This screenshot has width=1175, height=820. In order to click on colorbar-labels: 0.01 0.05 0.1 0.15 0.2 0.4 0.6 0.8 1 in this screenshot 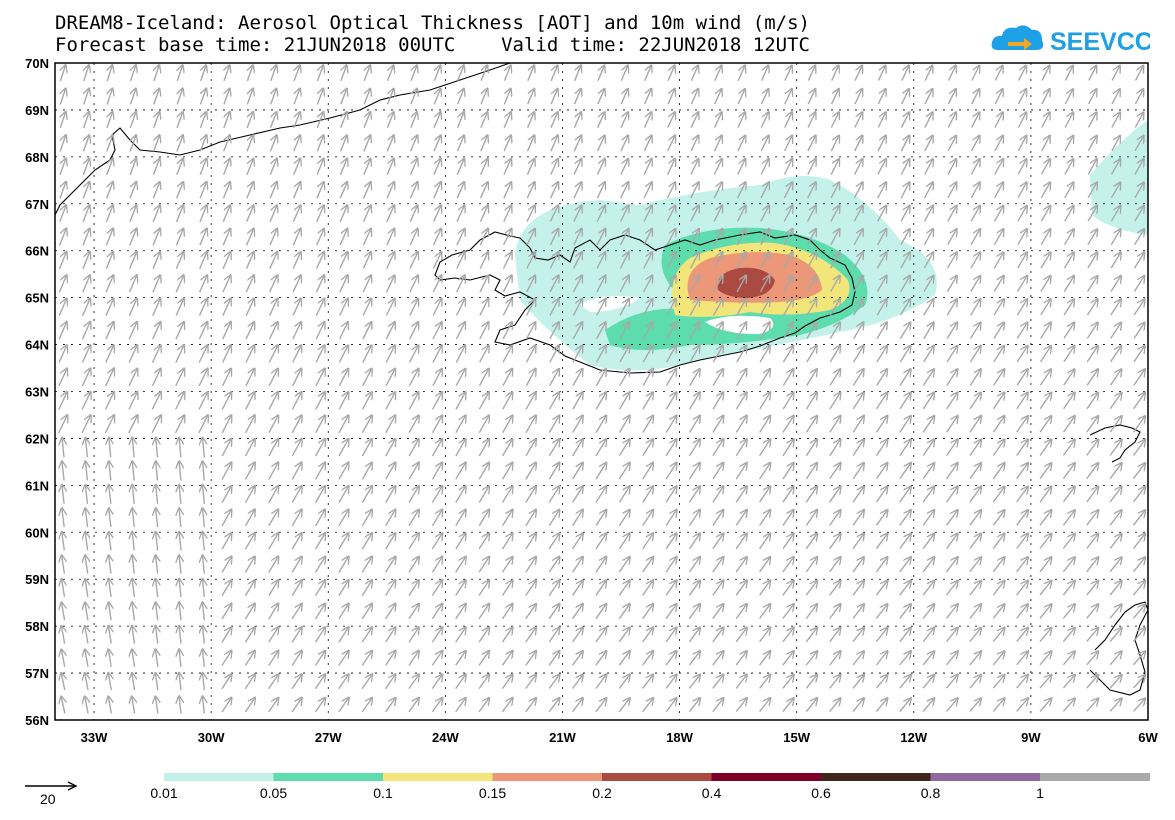, I will do `click(597, 793)`.